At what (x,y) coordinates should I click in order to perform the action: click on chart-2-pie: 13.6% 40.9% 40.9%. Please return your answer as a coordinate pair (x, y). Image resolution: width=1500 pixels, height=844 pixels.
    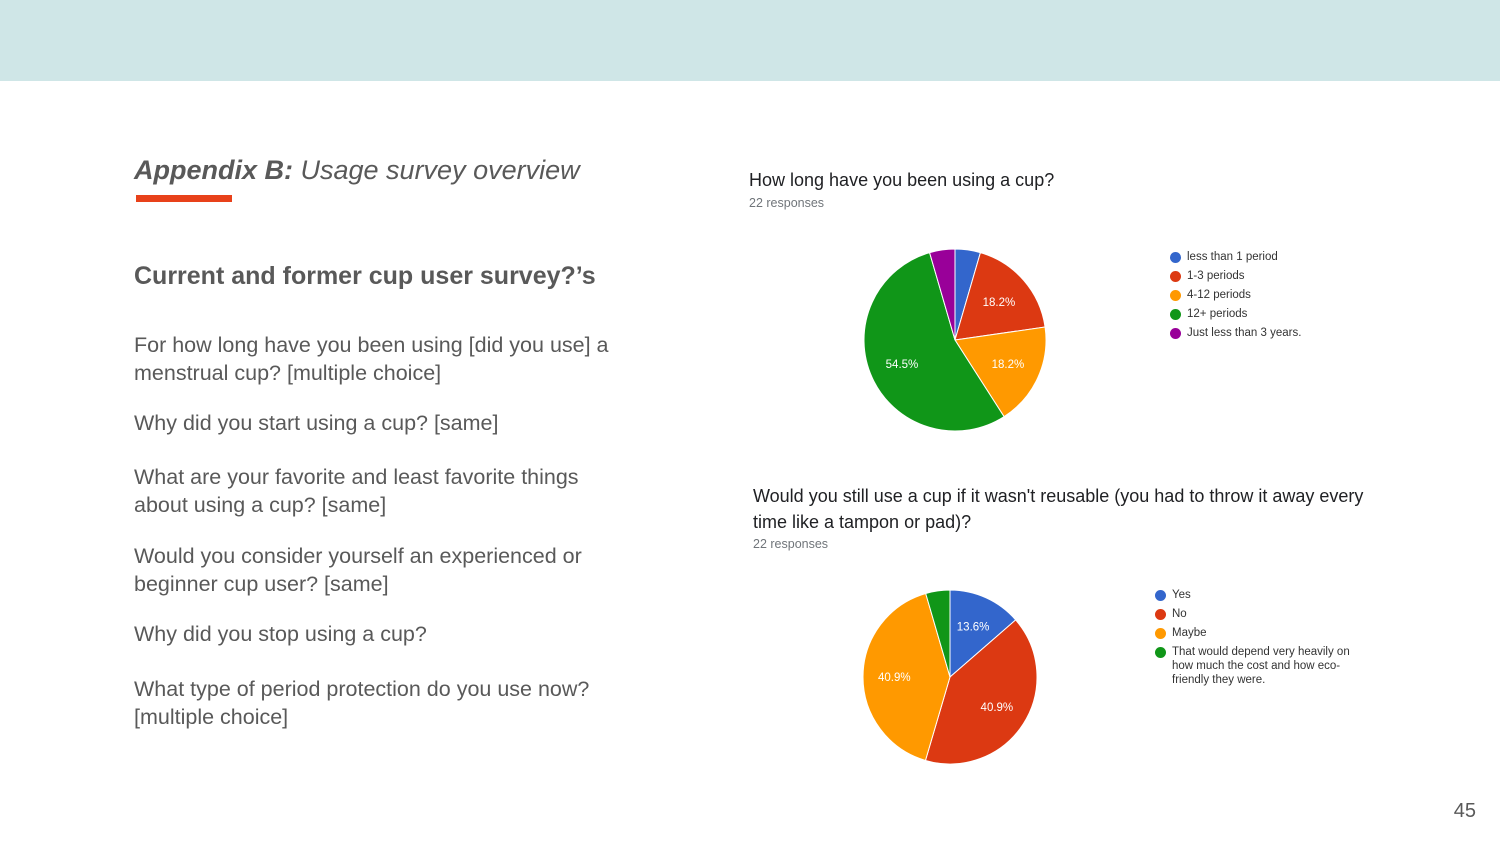
    Looking at the image, I should click on (950, 677).